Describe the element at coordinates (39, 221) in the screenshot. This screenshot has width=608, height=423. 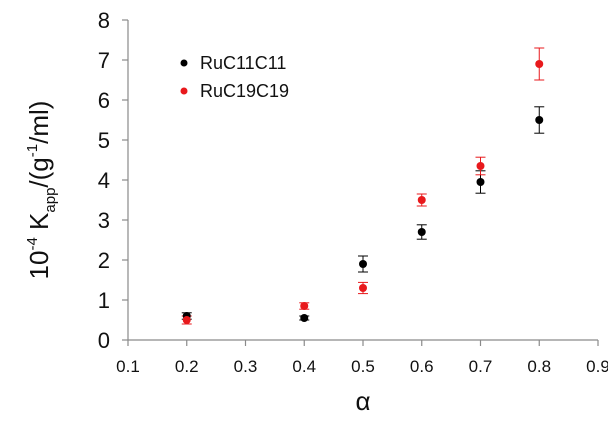
I see `y-axis-title-symbol: K` at that location.